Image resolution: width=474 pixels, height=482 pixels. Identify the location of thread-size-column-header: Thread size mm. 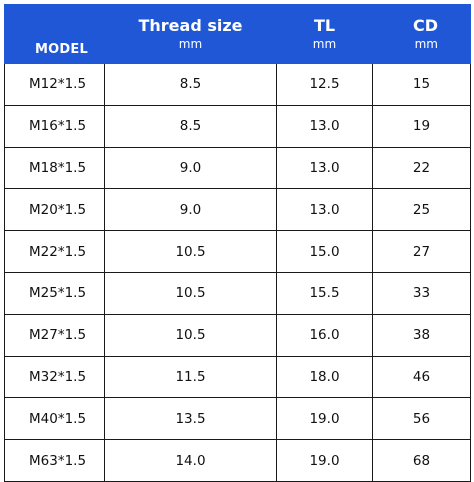
(190, 34).